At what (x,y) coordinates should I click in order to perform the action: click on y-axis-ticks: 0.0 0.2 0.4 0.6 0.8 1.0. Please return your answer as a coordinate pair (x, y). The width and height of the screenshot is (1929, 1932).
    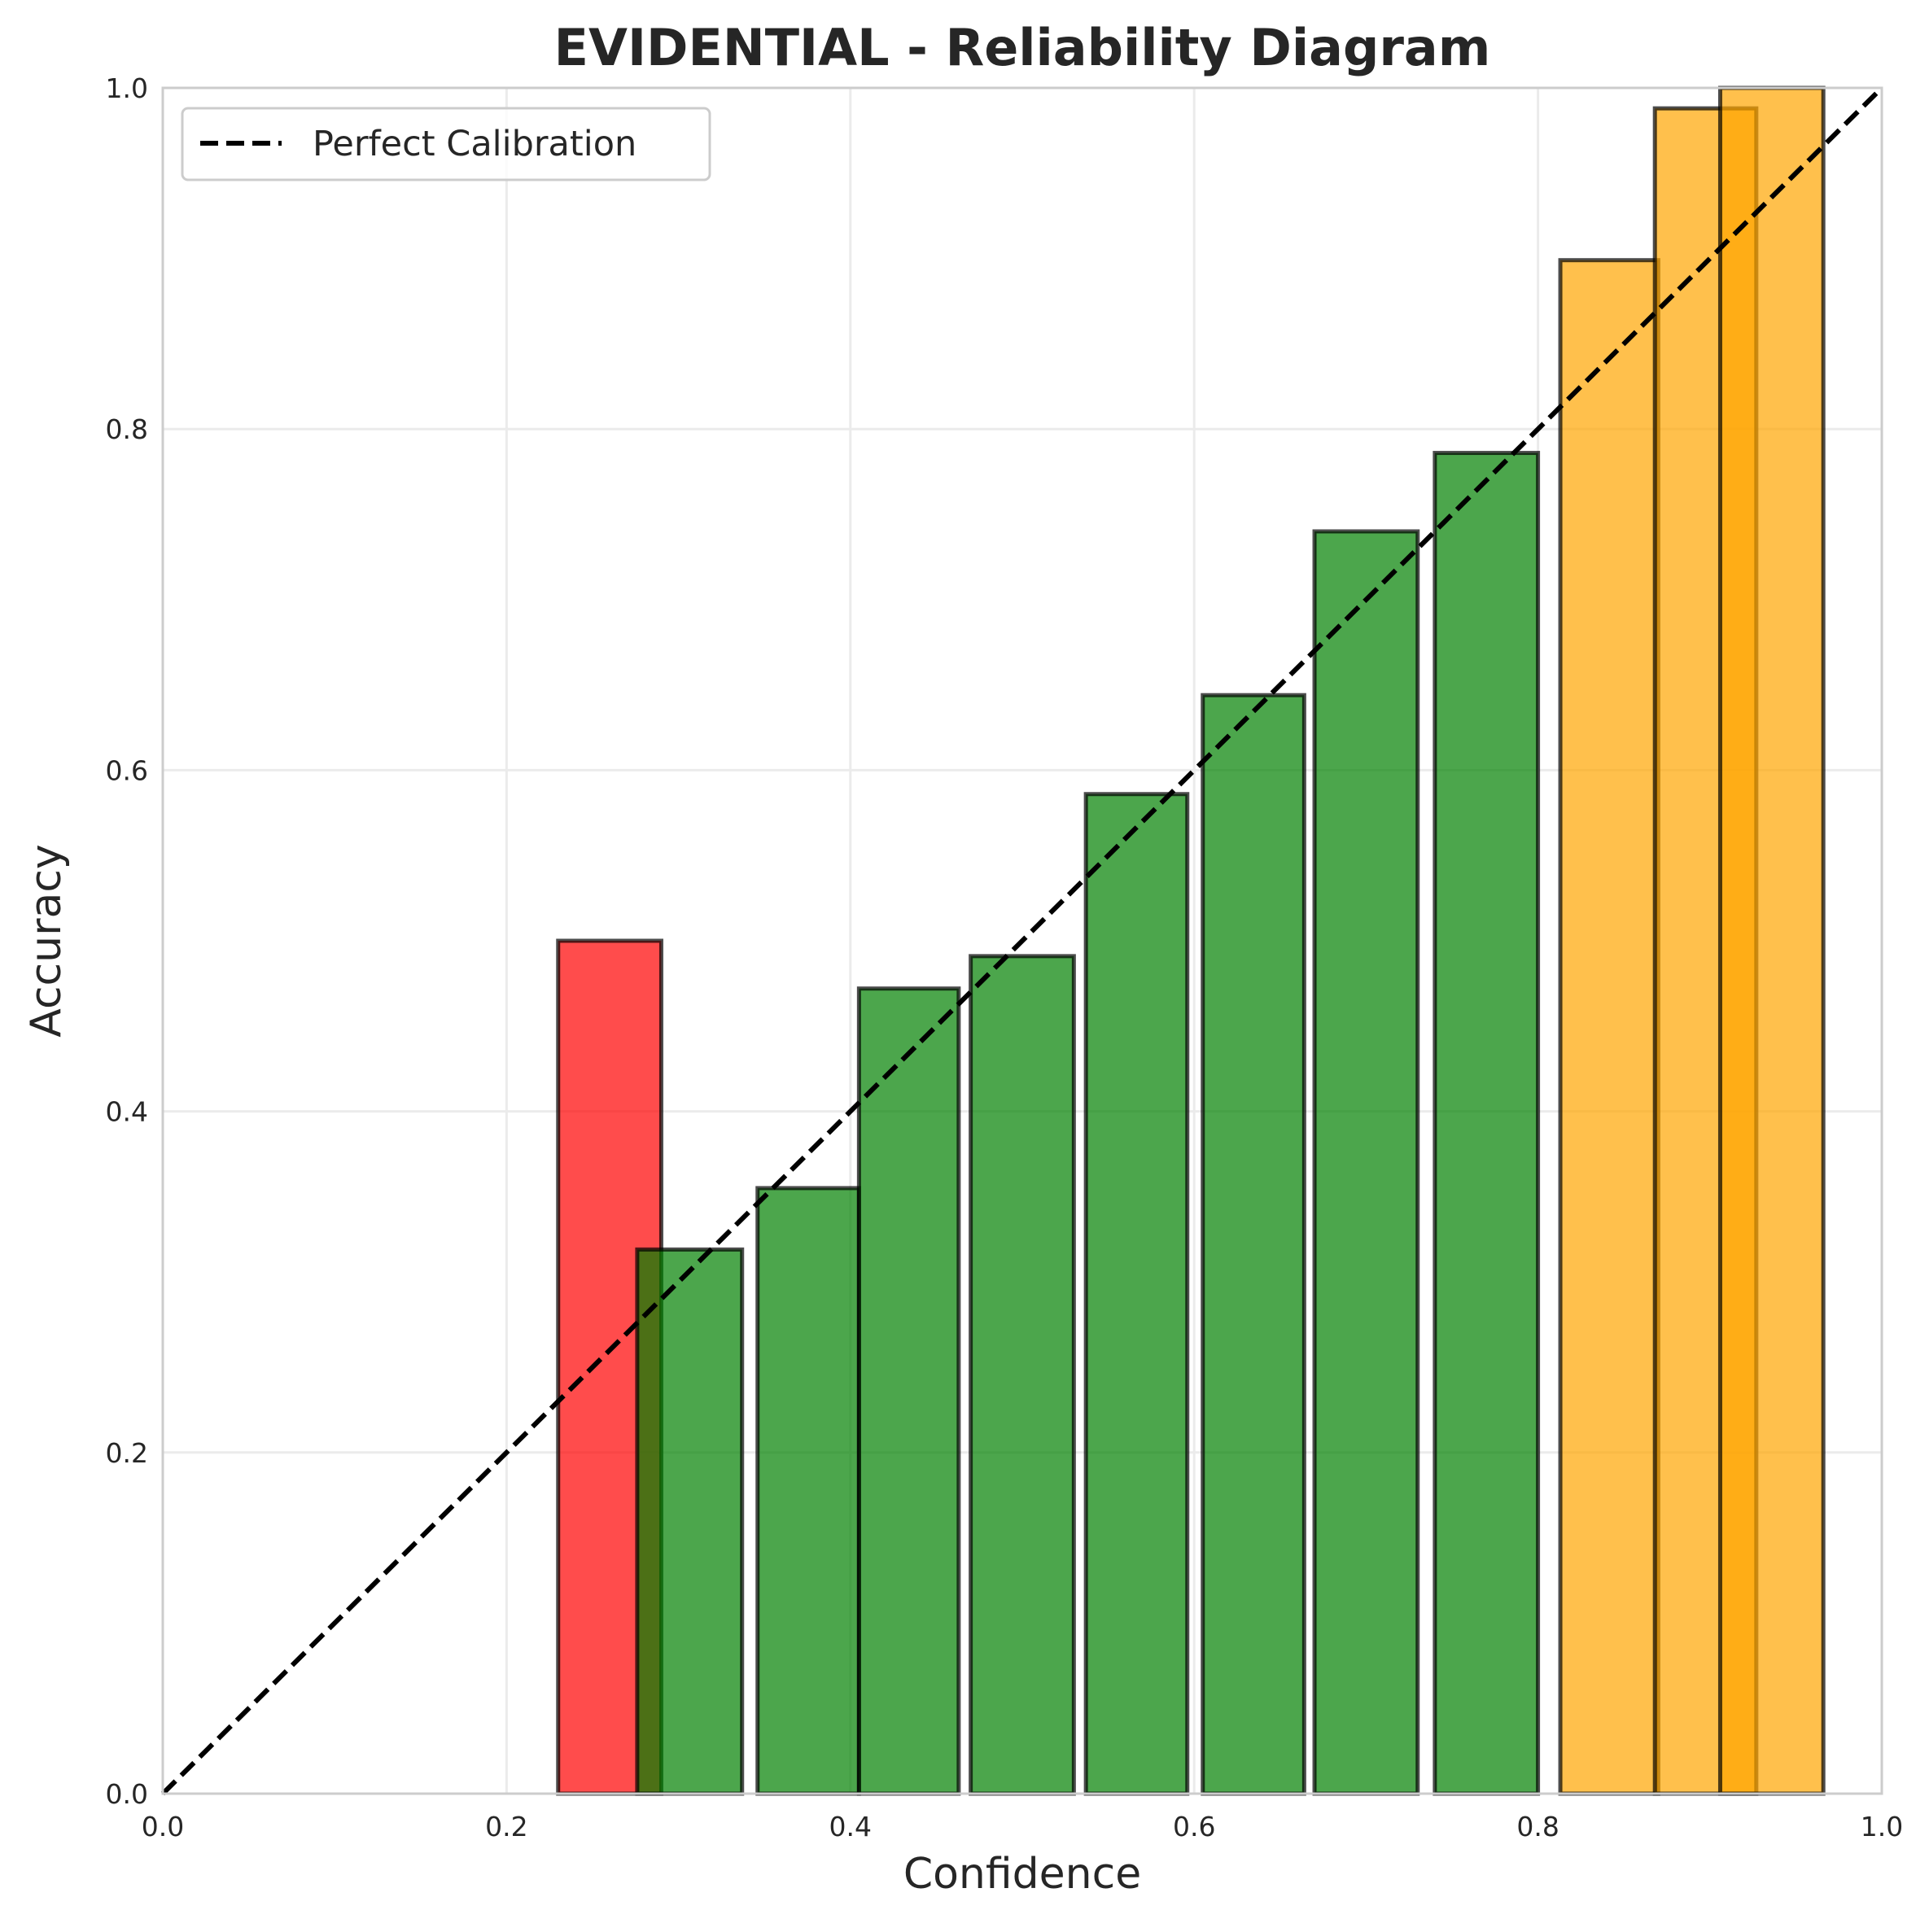
    Looking at the image, I should click on (127, 941).